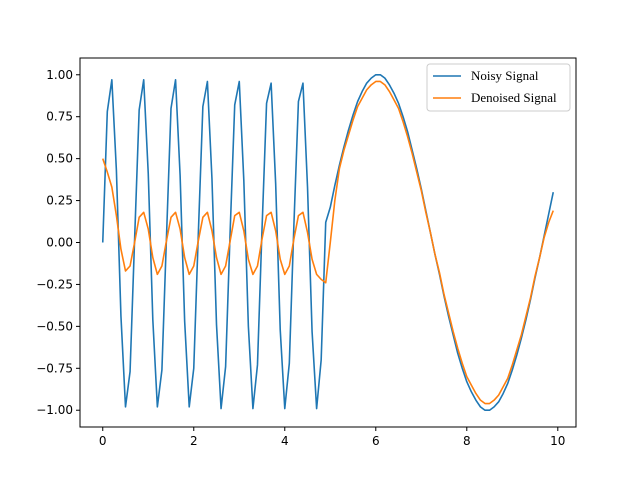 This screenshot has height=480, width=640. Describe the element at coordinates (376, 441) in the screenshot. I see `x-tick-label: 6` at that location.